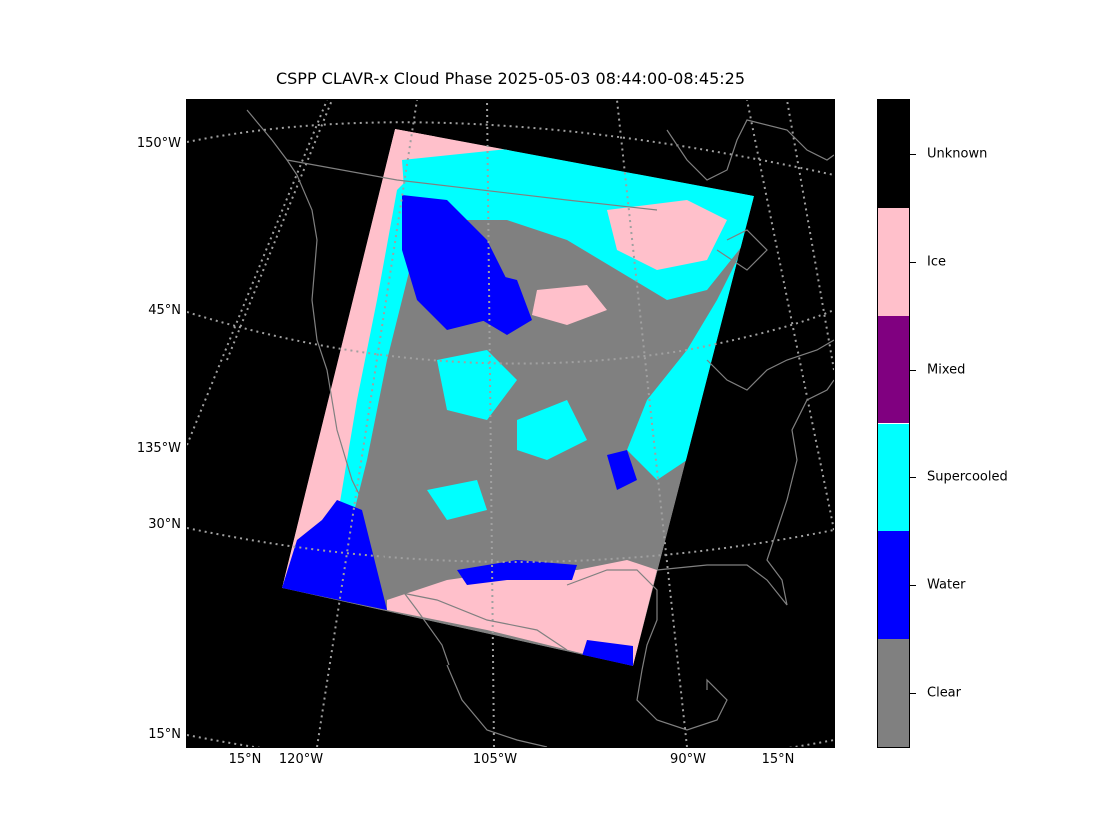 The image size is (1120, 840). Describe the element at coordinates (688, 759) in the screenshot. I see `lon-label: 90°W` at that location.